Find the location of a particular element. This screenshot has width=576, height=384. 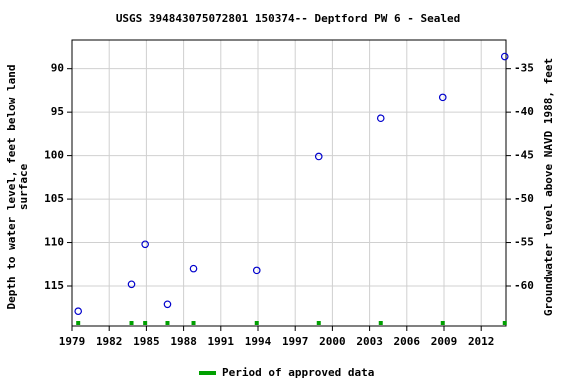

x-tick-label: 1979 is located at coordinates (72, 341).